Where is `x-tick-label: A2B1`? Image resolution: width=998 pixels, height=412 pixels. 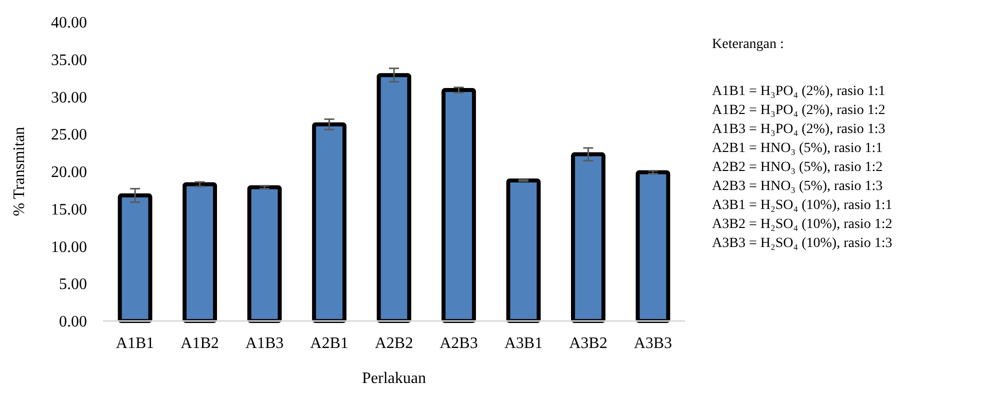
x-tick-label: A2B1 is located at coordinates (329, 343).